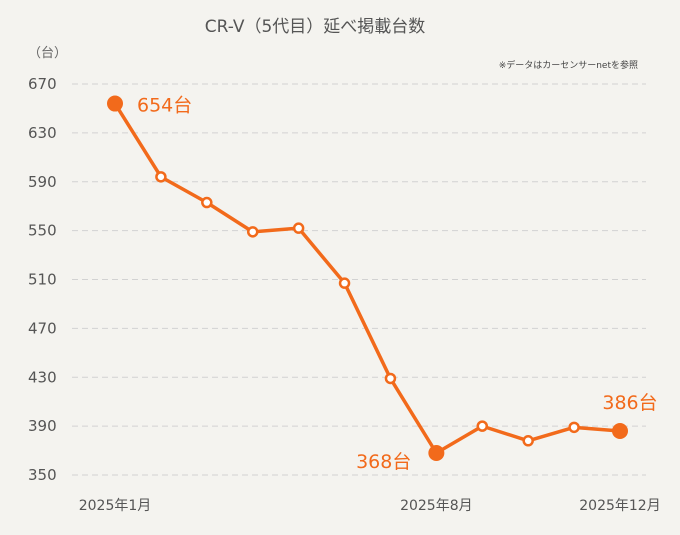 This screenshot has width=680, height=535. Describe the element at coordinates (42, 377) in the screenshot. I see `y-tick-label: 430` at that location.